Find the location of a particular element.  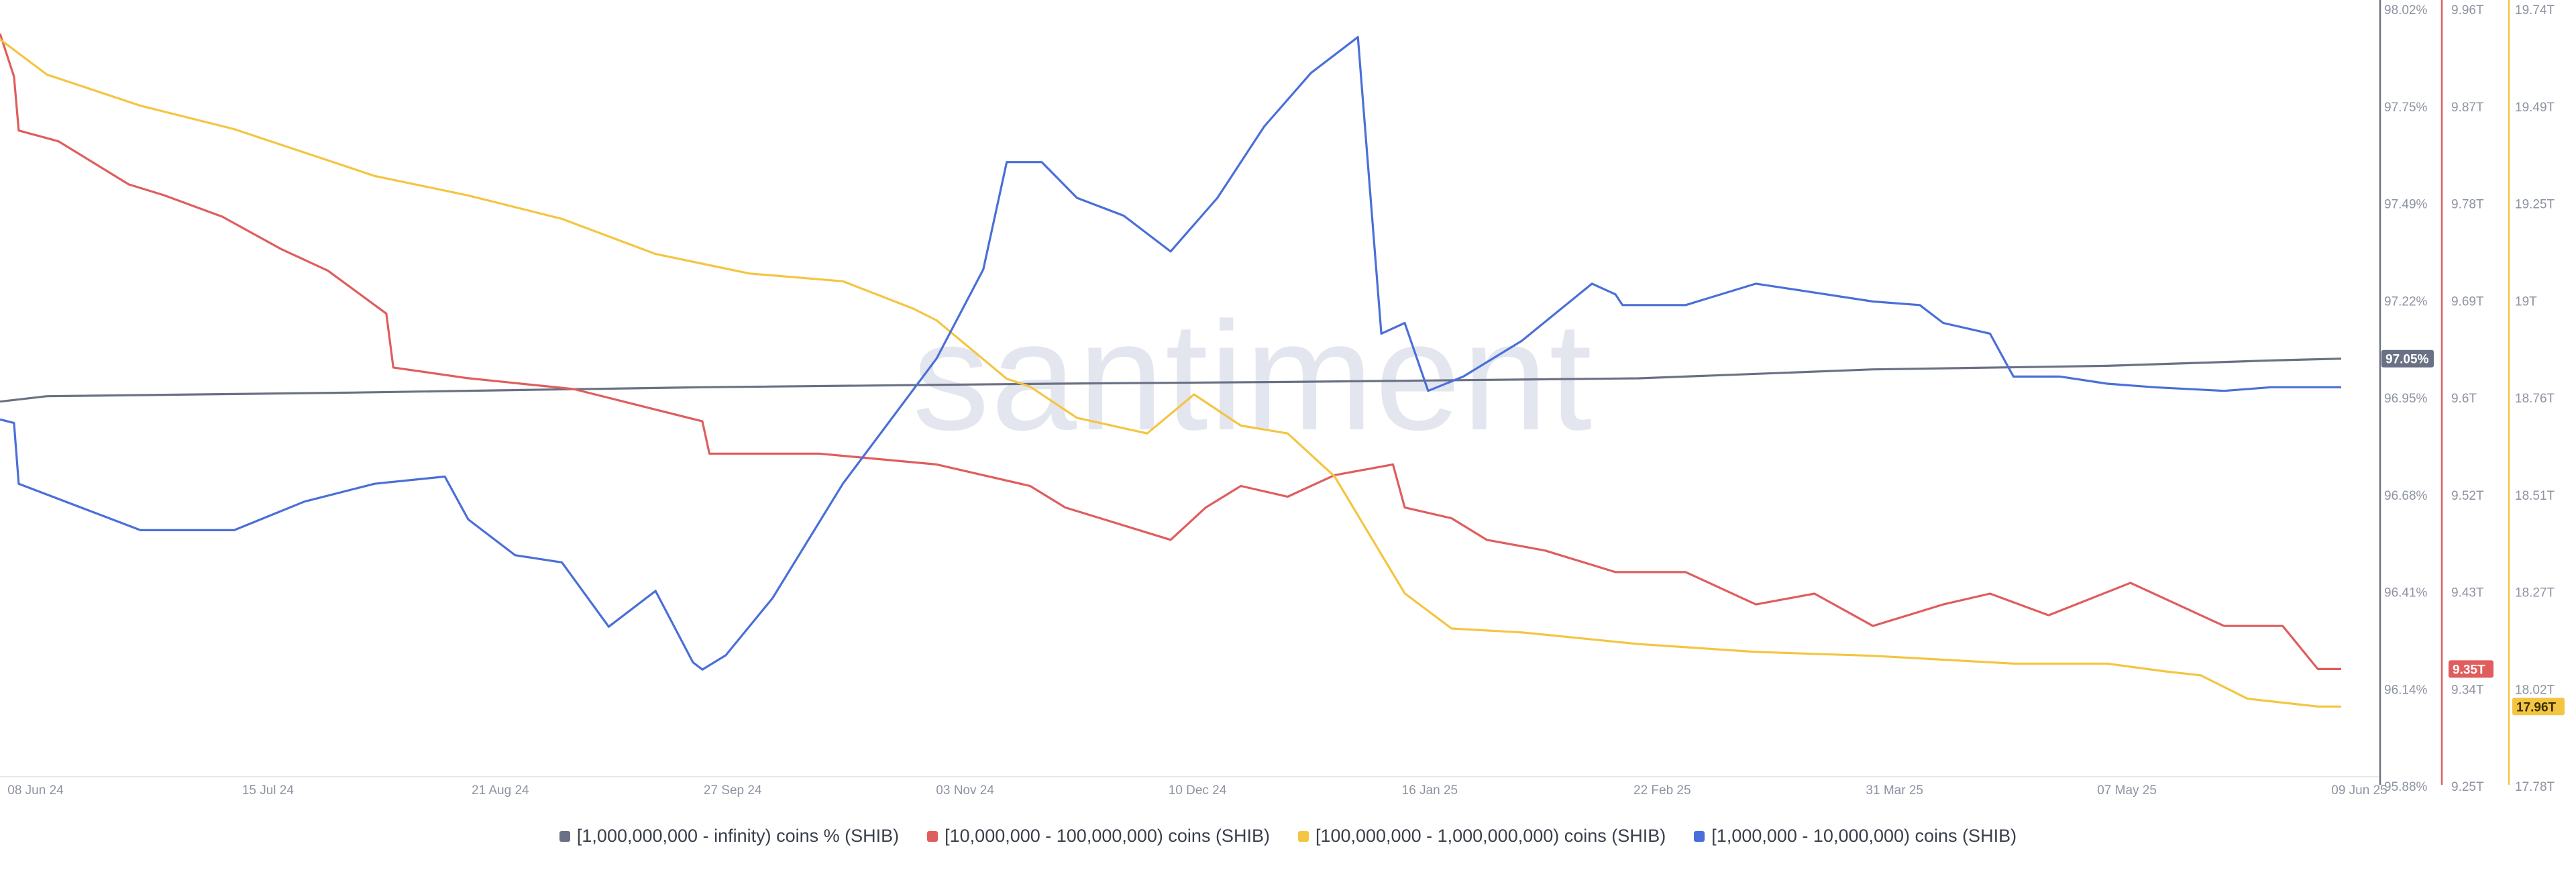

legend-label-red: [10,000,000 - 100,000,000) coins (SHIB) is located at coordinates (1107, 836).